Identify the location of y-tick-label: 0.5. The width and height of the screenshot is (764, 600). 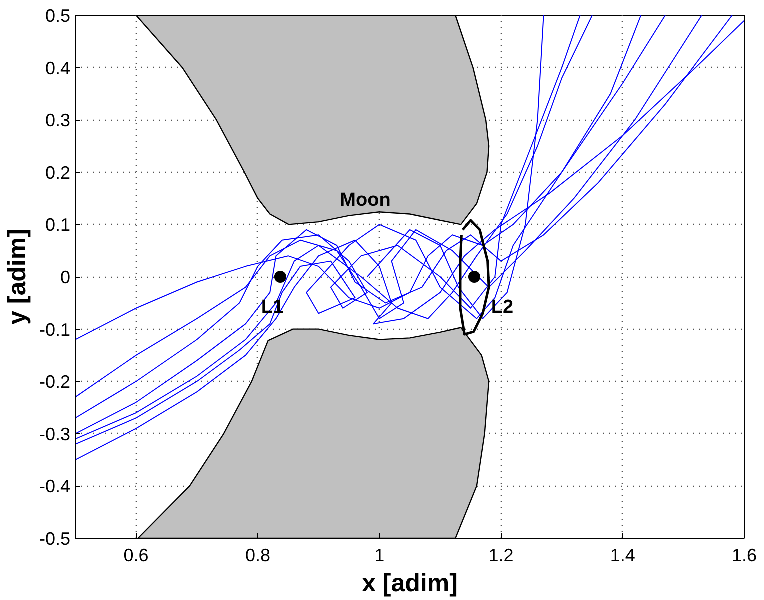
(58, 16).